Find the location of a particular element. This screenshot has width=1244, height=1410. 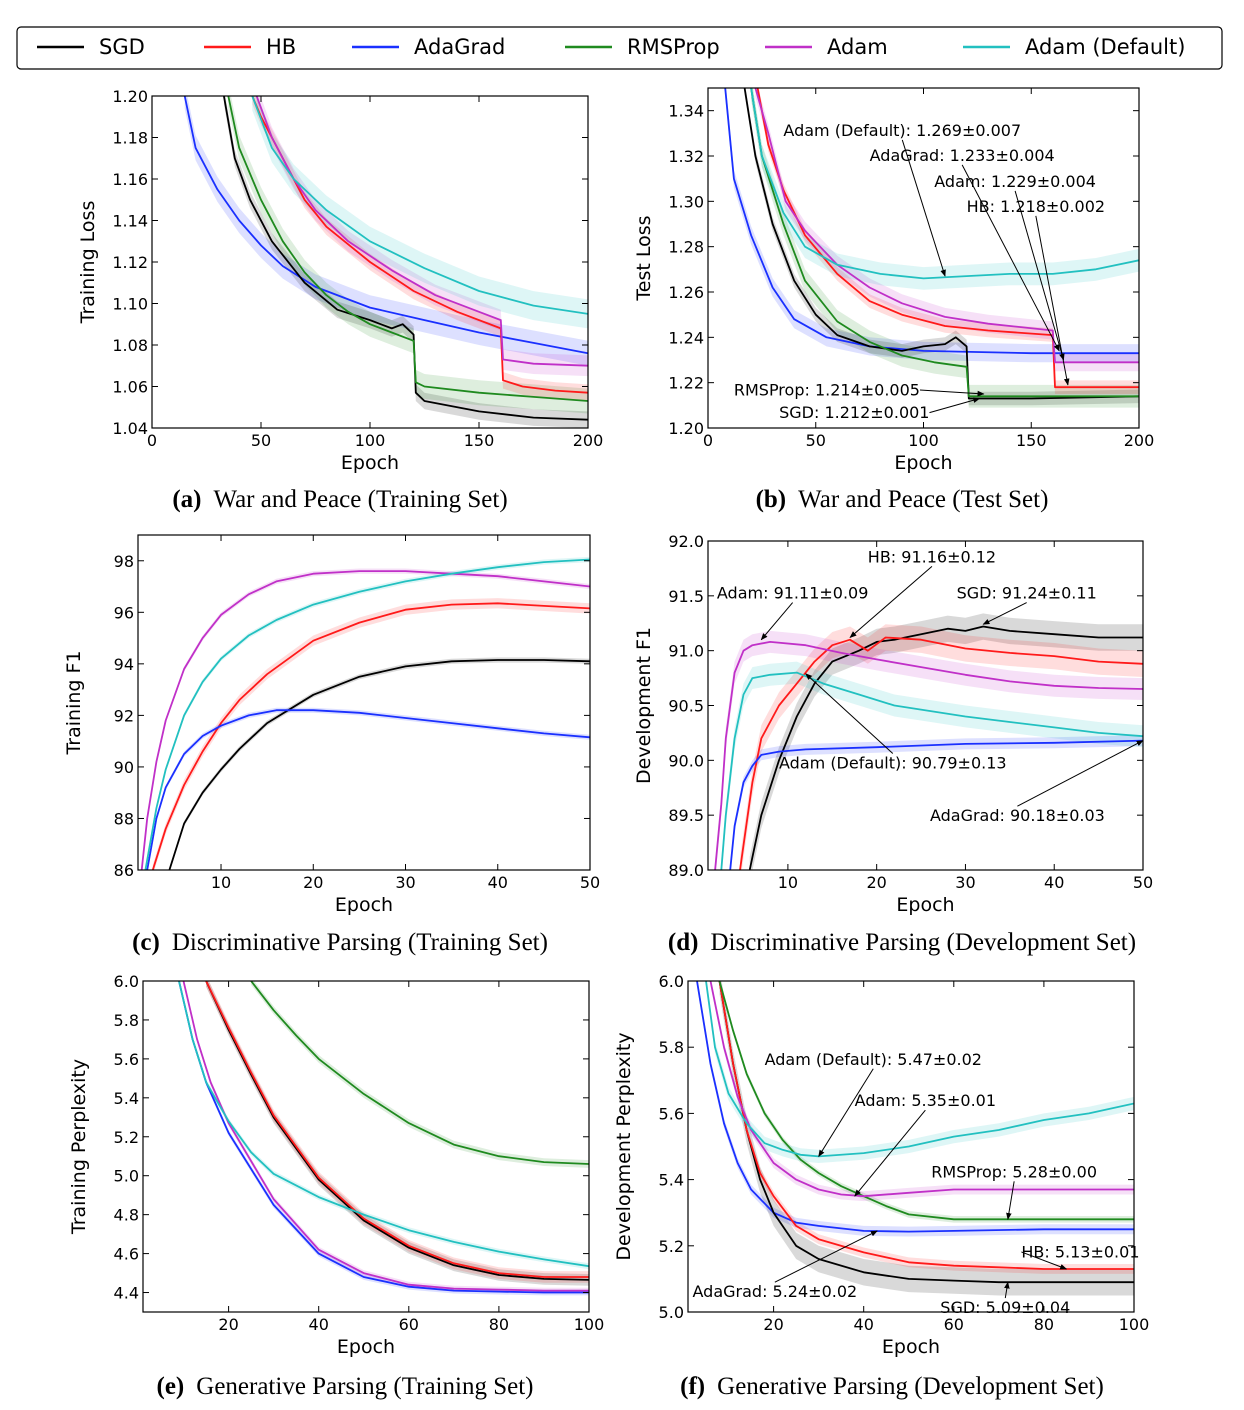

ytick-label: 98 is located at coordinates (124, 561).